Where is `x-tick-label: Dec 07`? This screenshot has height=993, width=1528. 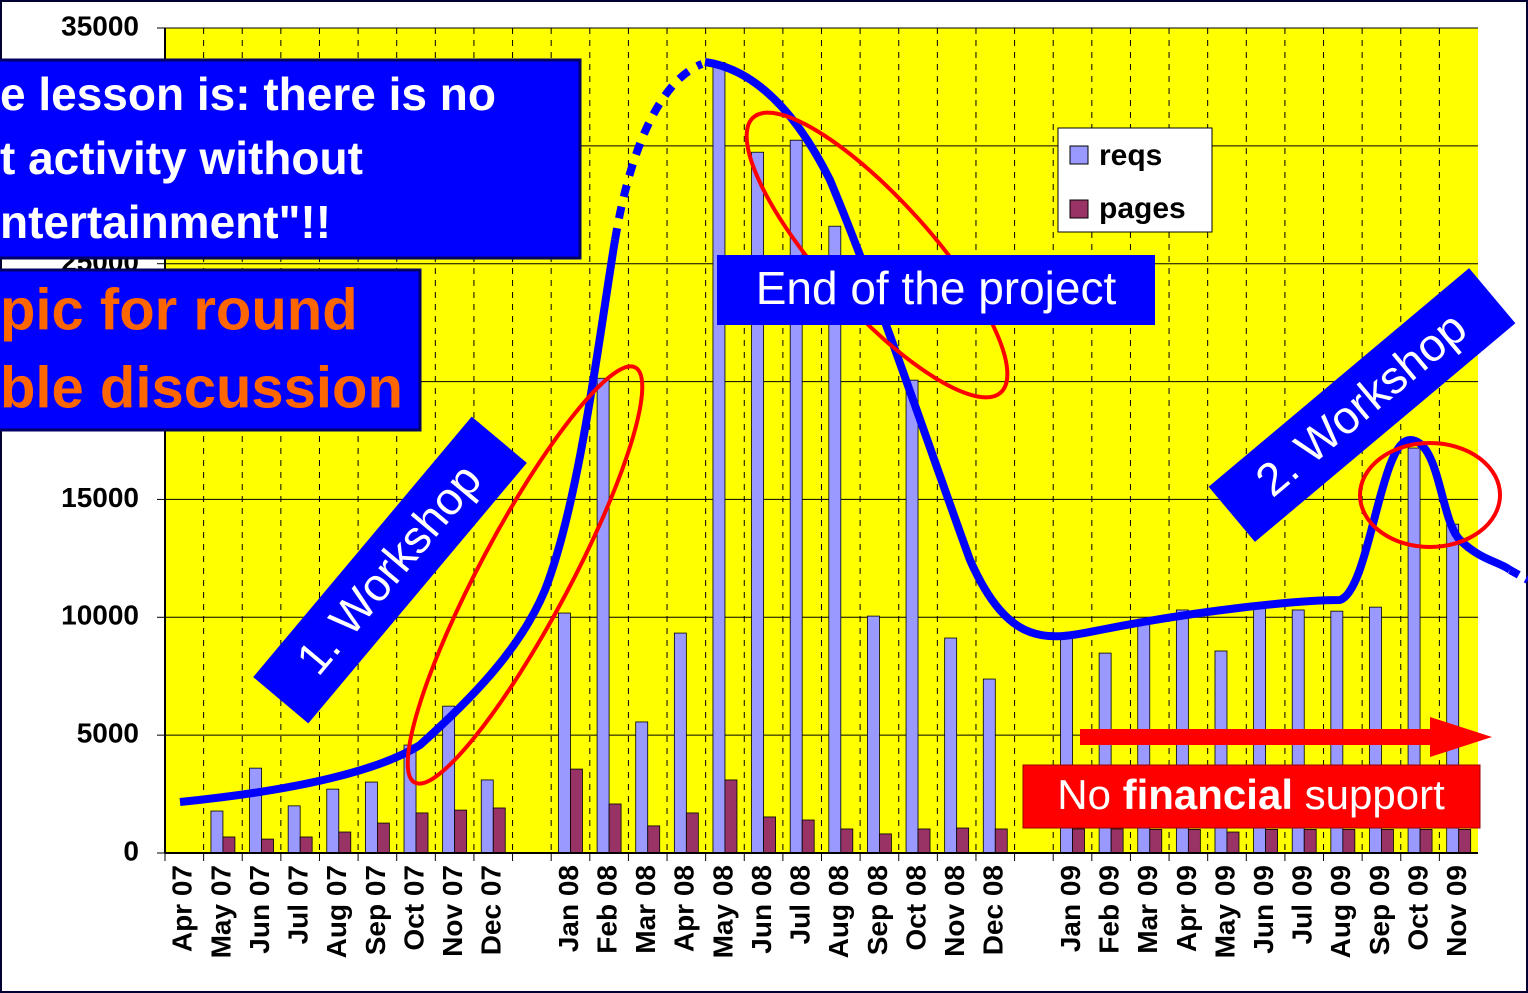
x-tick-label: Dec 07 is located at coordinates (491, 910).